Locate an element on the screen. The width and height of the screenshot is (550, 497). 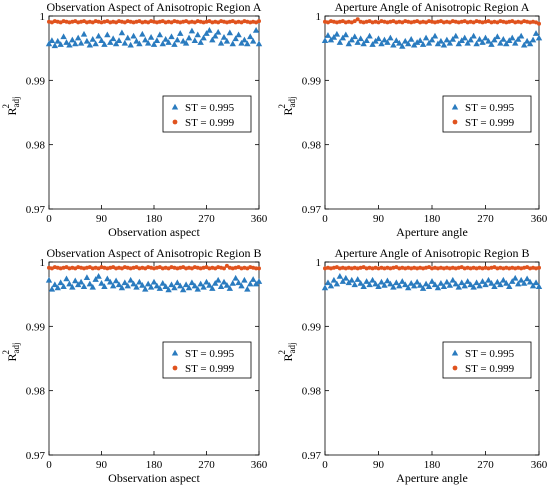
x-tick-label: 0 is located at coordinates (49, 465).